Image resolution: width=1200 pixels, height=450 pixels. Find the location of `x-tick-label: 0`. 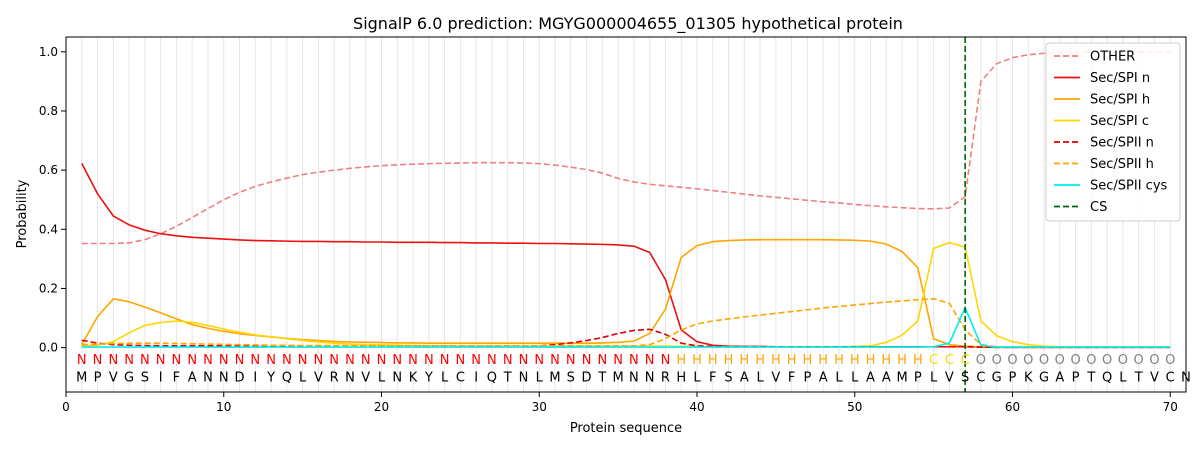

x-tick-label: 0 is located at coordinates (66, 407).